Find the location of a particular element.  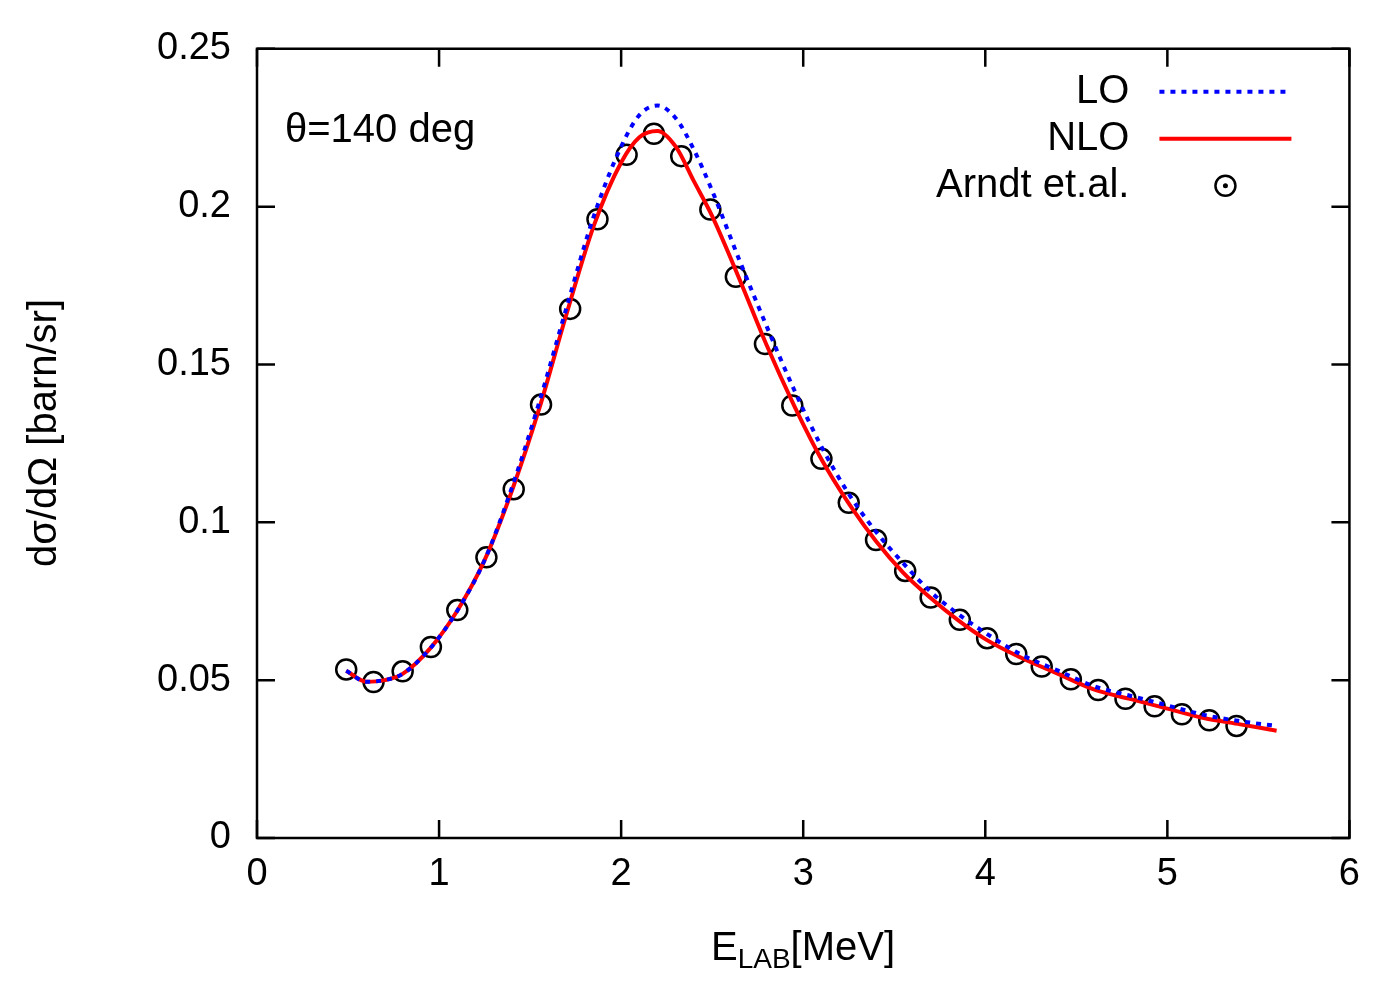

x-tick-label: 5 is located at coordinates (1167, 872).